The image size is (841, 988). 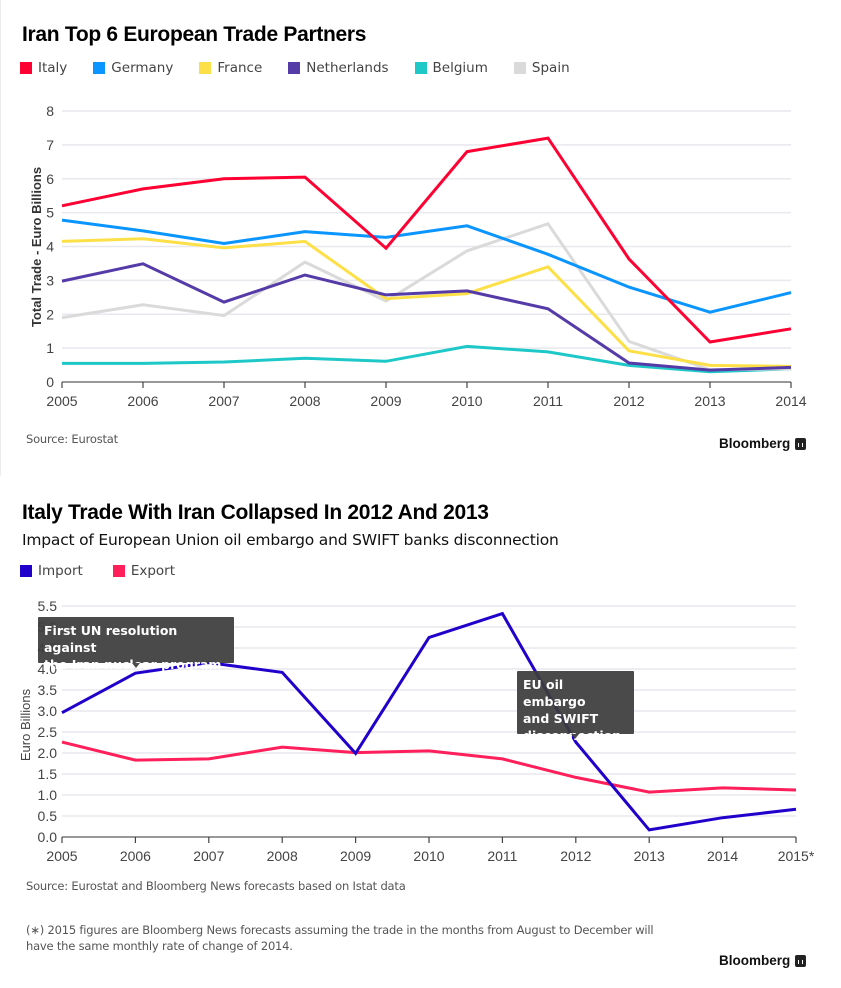 What do you see at coordinates (25, 724) in the screenshot?
I see `chart2-y-axis-label: Euro Billions` at bounding box center [25, 724].